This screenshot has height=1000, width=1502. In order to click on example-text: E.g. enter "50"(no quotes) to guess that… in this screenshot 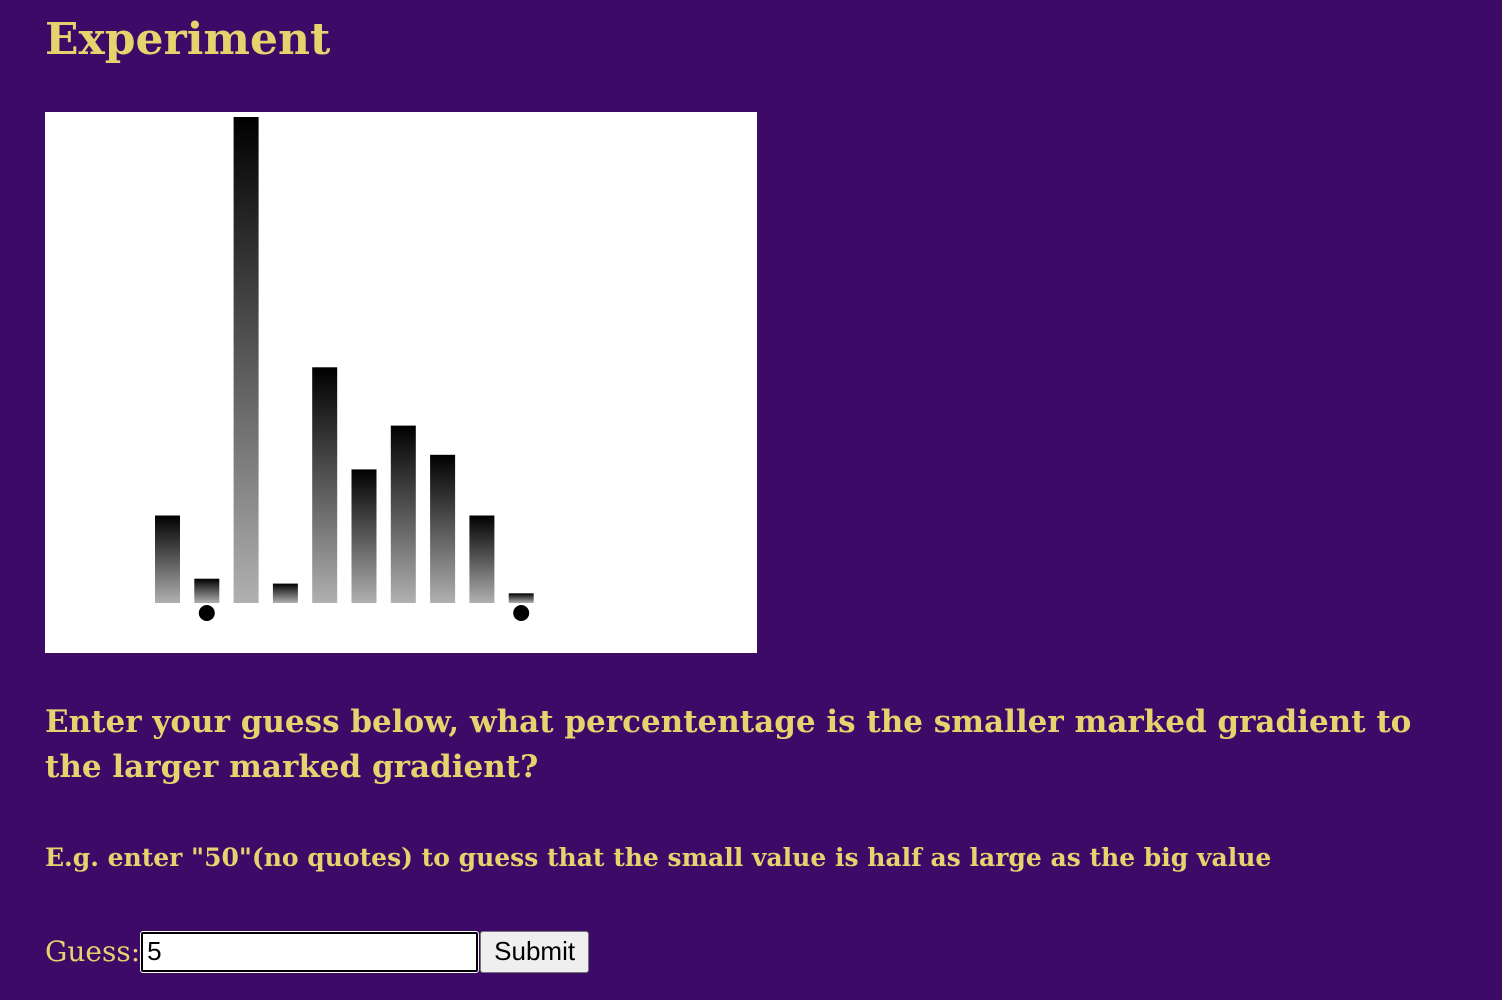, I will do `click(658, 857)`.